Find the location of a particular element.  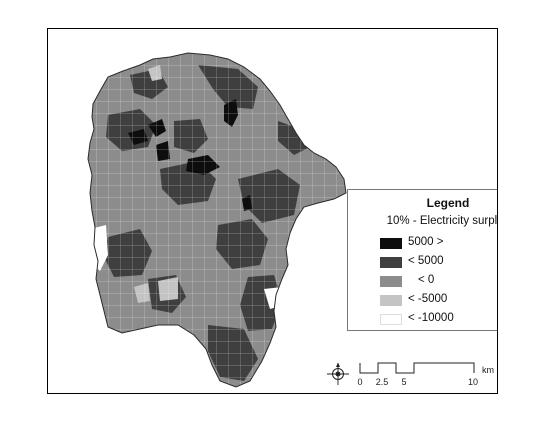

north-arrow-icon is located at coordinates (338, 373).